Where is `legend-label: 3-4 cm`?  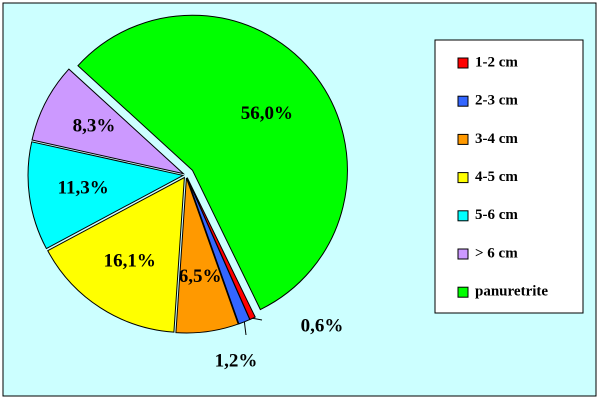
legend-label: 3-4 cm is located at coordinates (496, 139).